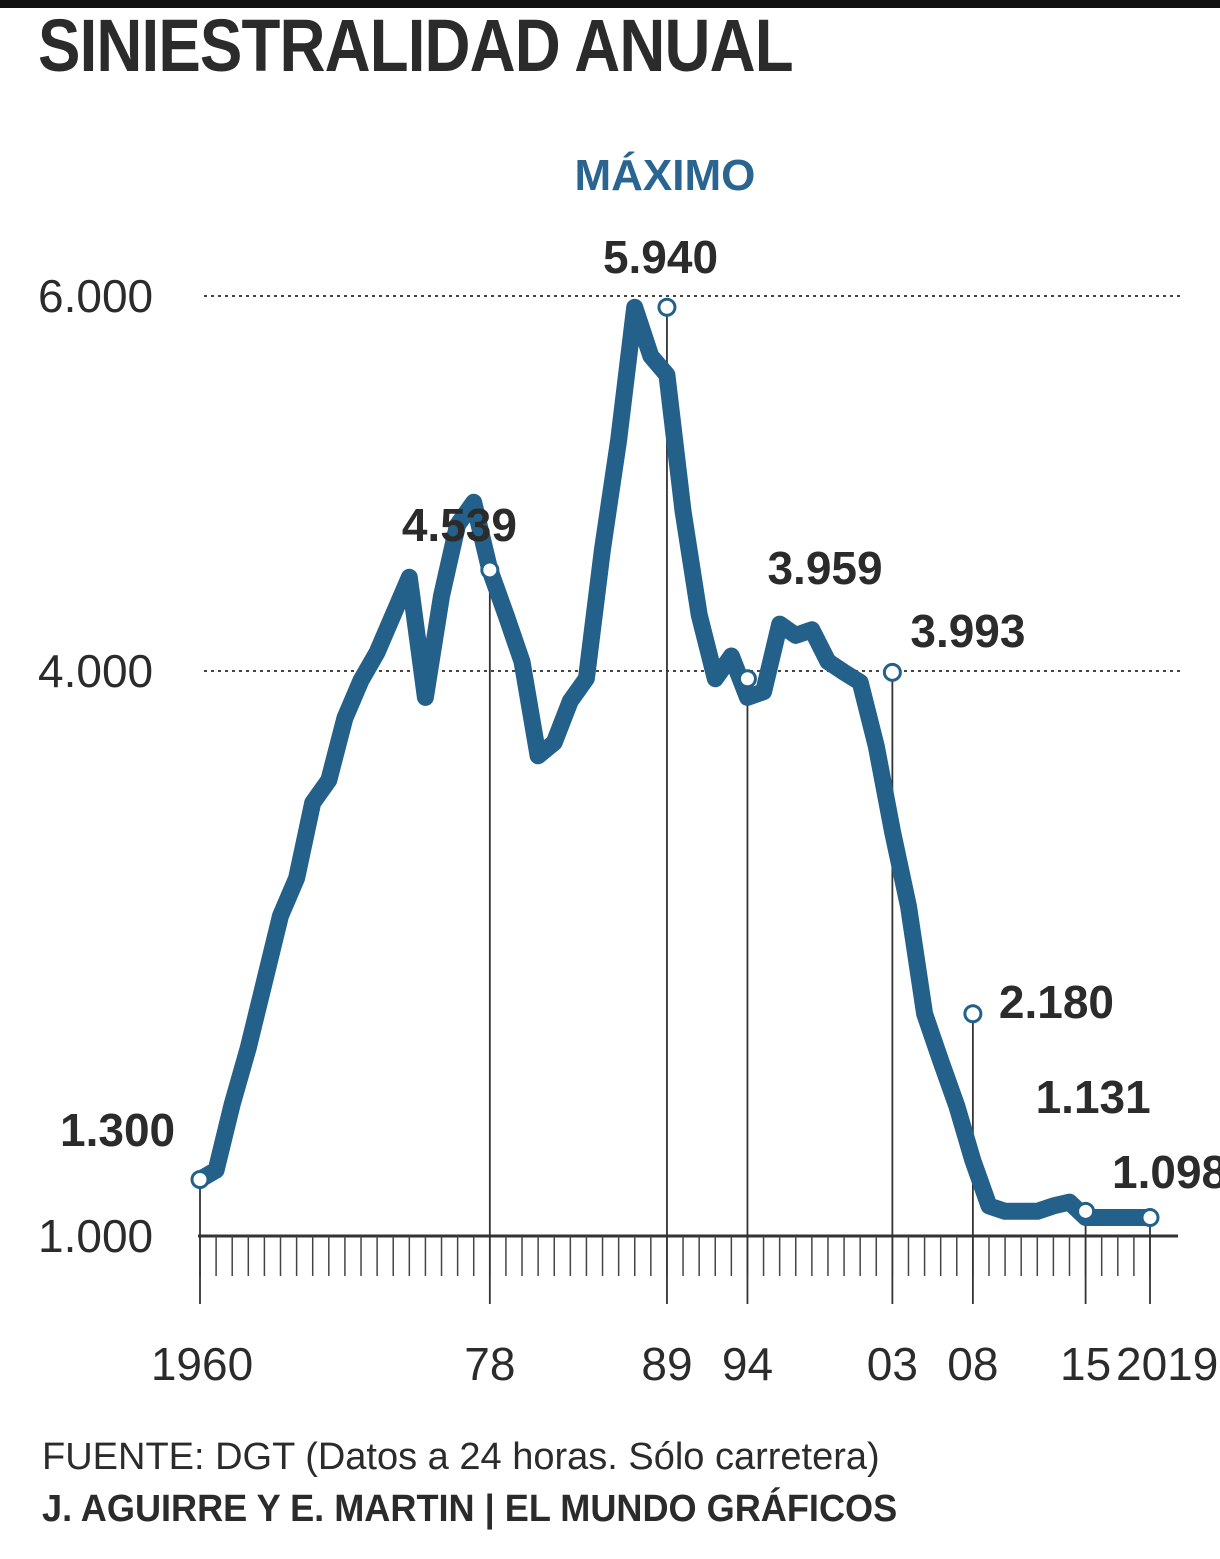 The width and height of the screenshot is (1220, 1559). What do you see at coordinates (824, 568) in the screenshot?
I see `data-label-1994: 3.959` at bounding box center [824, 568].